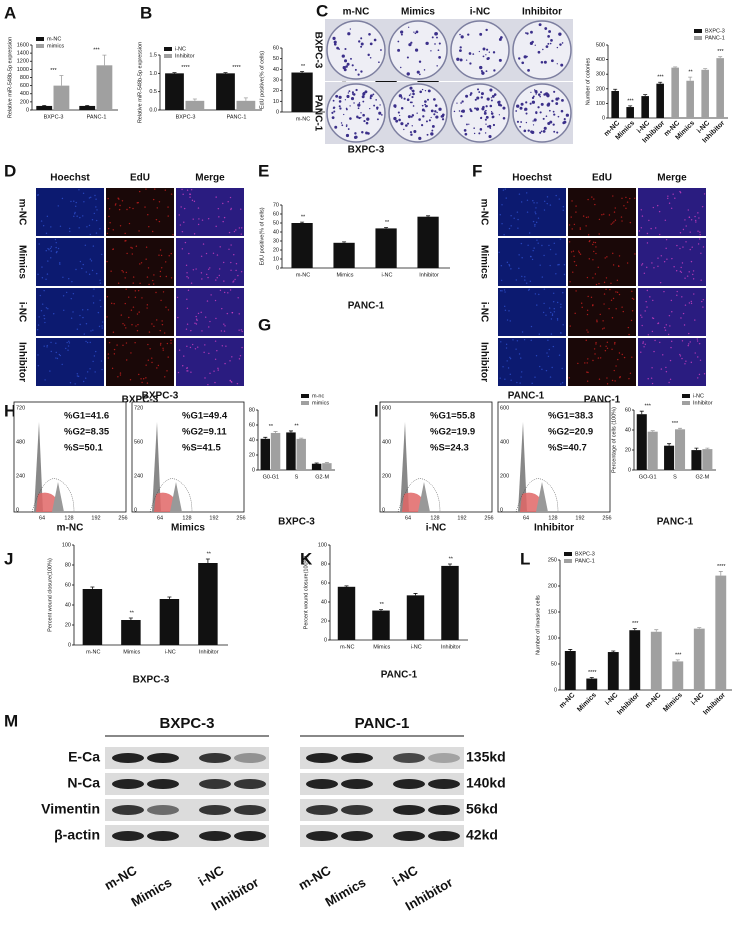  What do you see at coordinates (542, 50) in the screenshot?
I see `plate` at bounding box center [542, 50].